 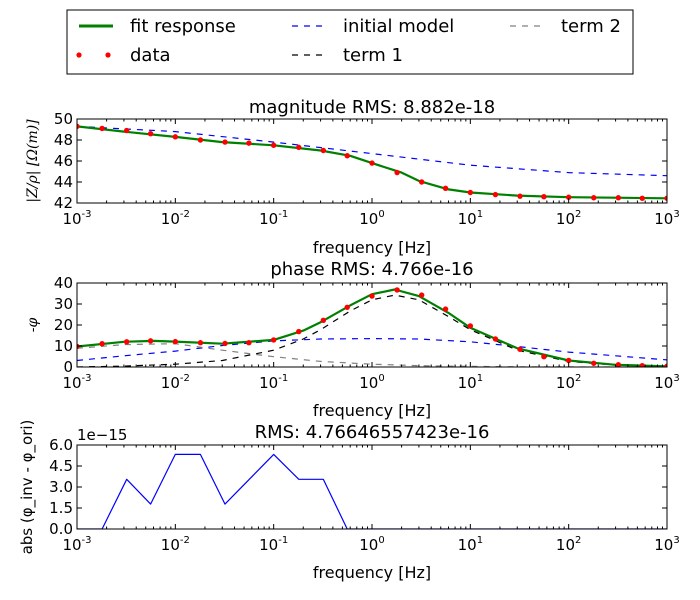 What do you see at coordinates (480, 214) in the screenshot?
I see `magnitude-xtick-exponent-4: 1` at bounding box center [480, 214].